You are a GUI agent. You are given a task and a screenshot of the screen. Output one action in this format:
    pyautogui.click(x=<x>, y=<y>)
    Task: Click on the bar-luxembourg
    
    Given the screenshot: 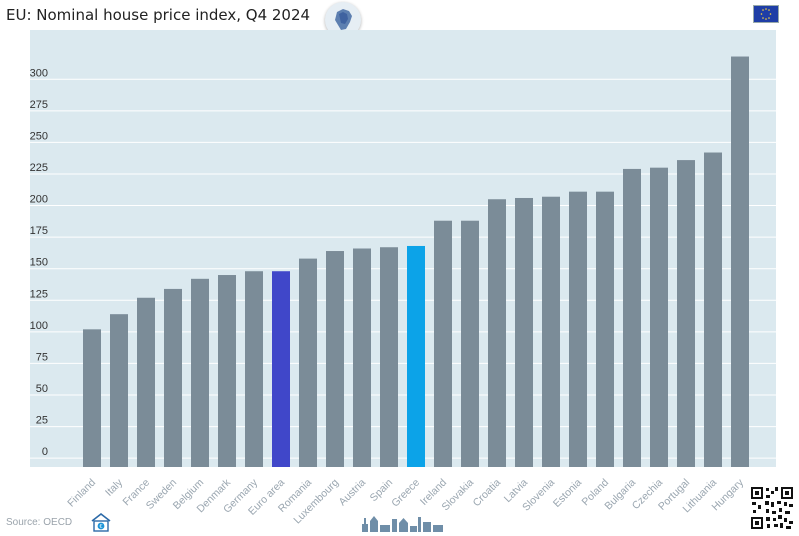 What is the action you would take?
    pyautogui.click(x=335, y=359)
    